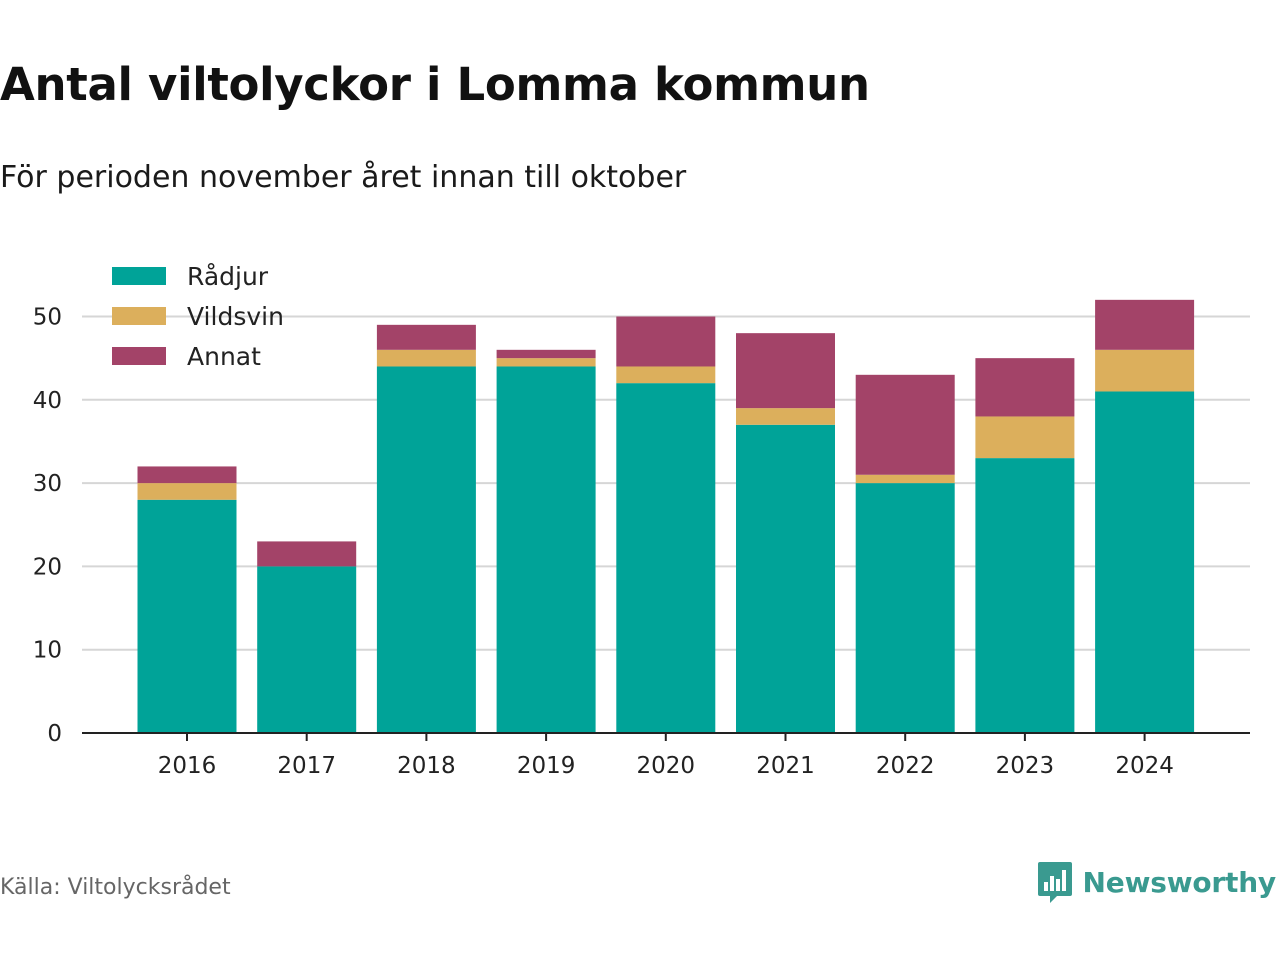 The width and height of the screenshot is (1280, 960). What do you see at coordinates (1025, 437) in the screenshot?
I see `bar-segment-1-2023` at bounding box center [1025, 437].